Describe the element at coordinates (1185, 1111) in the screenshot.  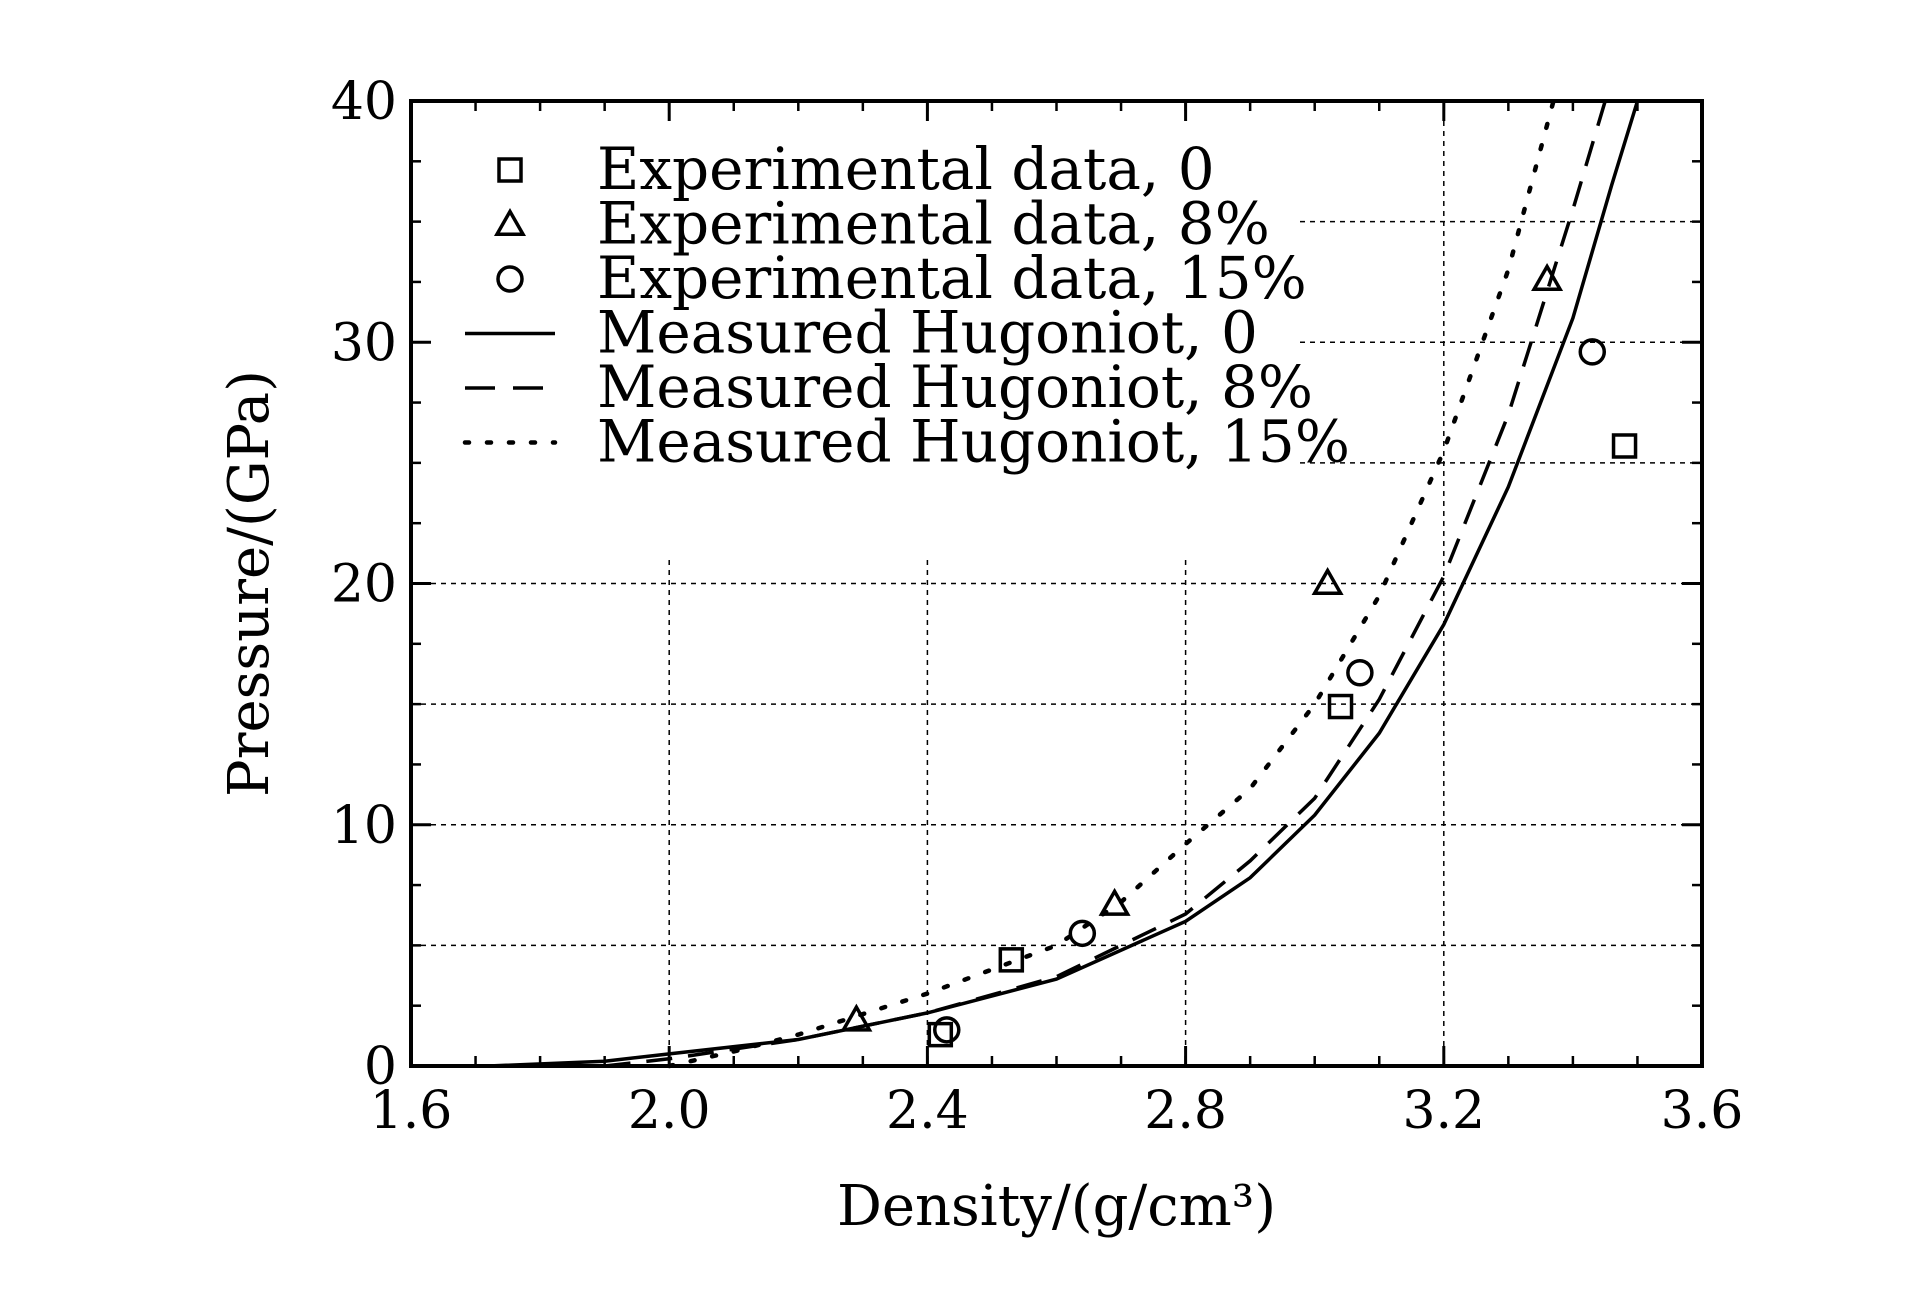
I see `x-tick-label: 2.8` at that location.